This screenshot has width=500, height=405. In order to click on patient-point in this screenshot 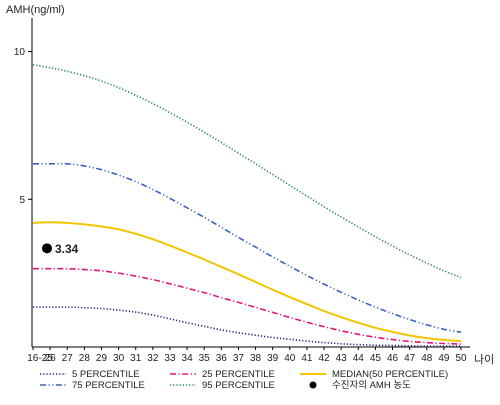, I will do `click(47, 248)`.